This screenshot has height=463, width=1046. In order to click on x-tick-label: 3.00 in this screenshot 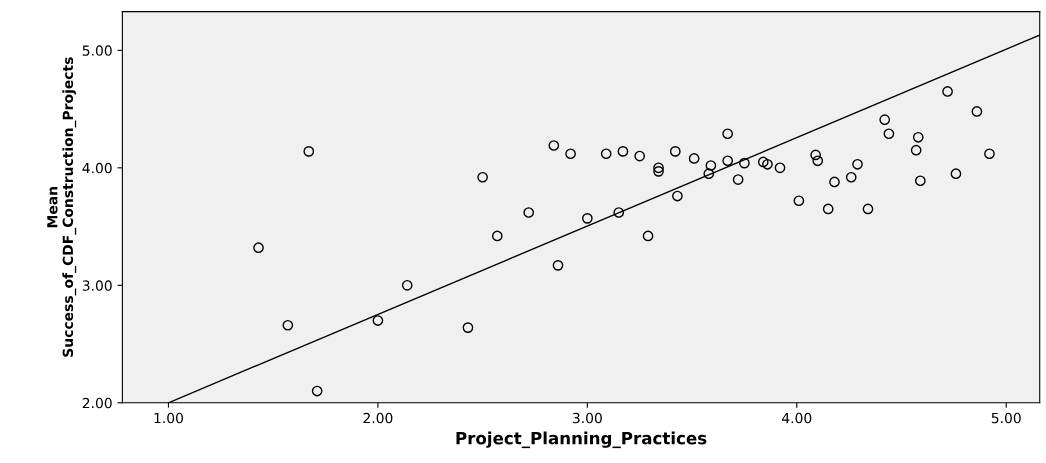, I will do `click(587, 418)`.